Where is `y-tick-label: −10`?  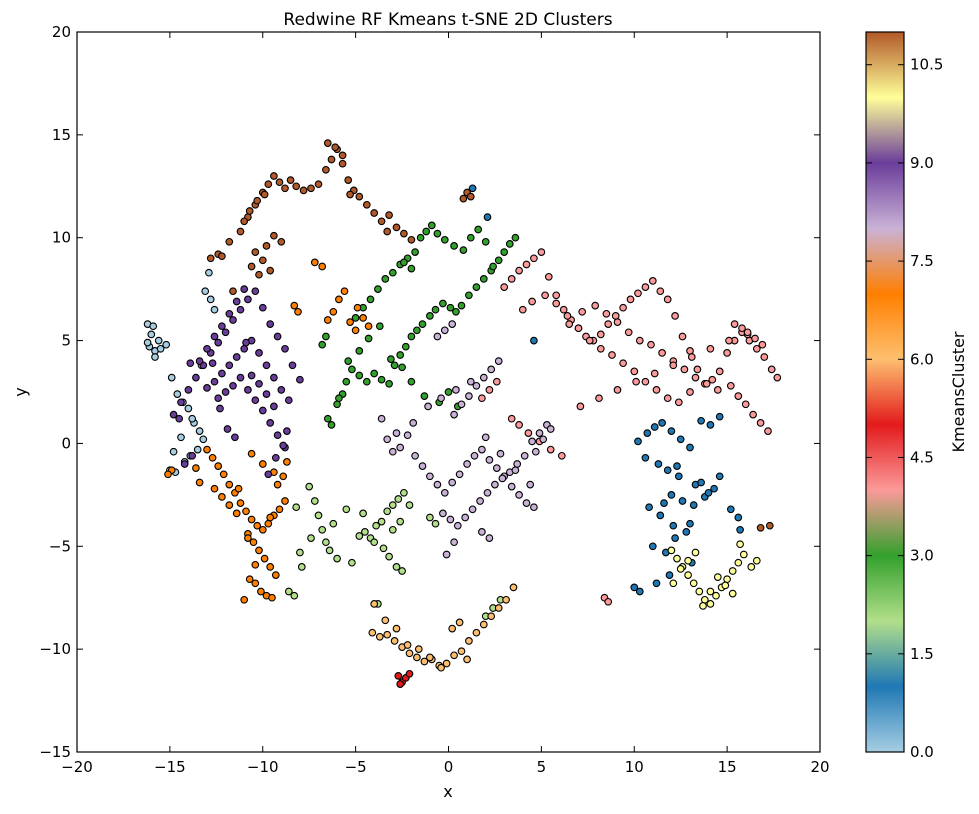 y-tick-label: −10 is located at coordinates (55, 649).